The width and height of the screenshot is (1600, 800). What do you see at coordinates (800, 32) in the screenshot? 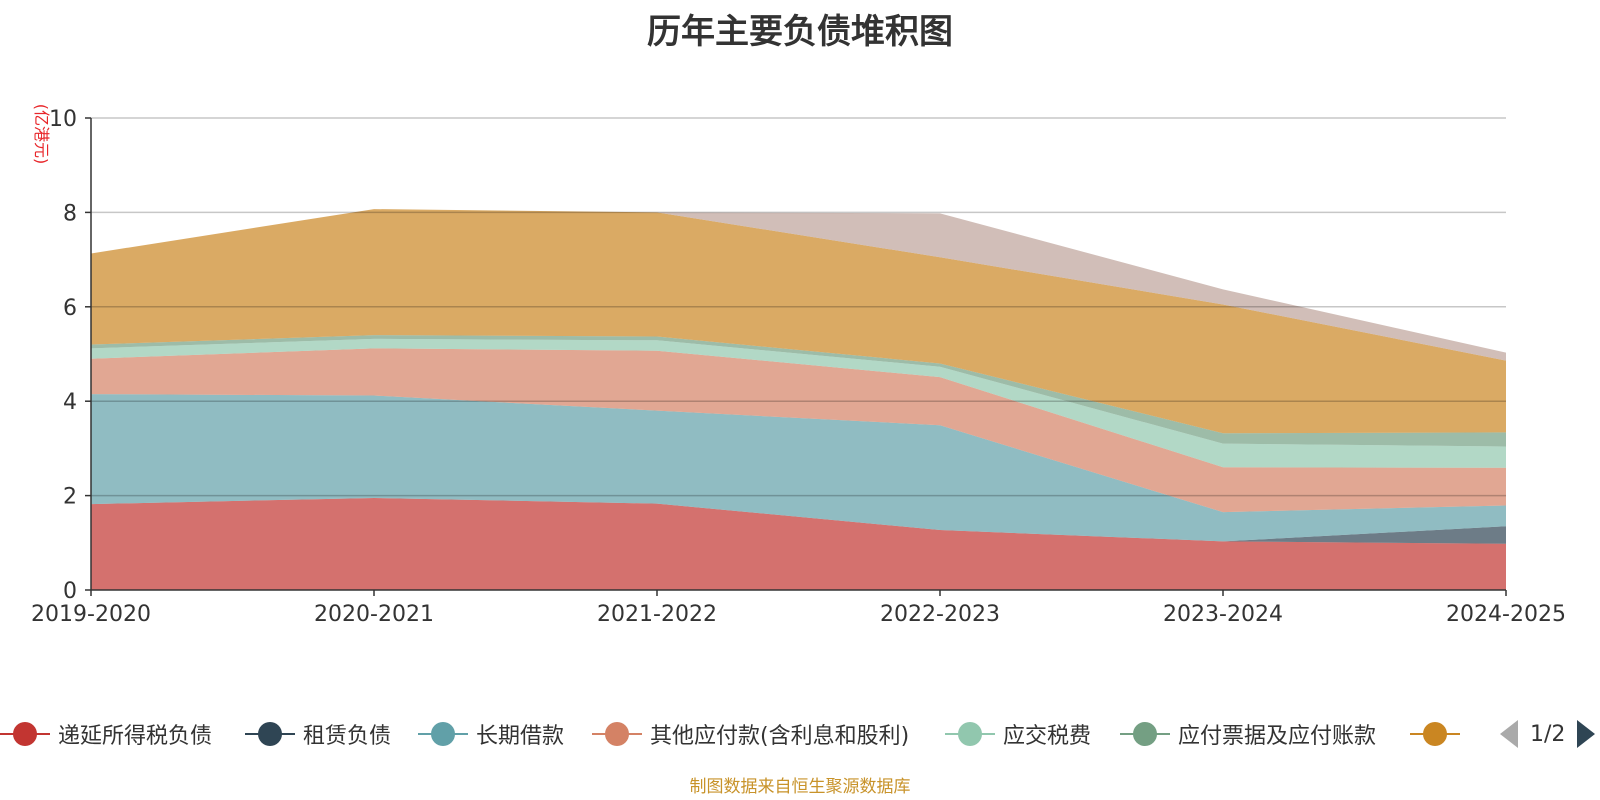
I see `chart-title: 历年主要负债堆积图` at bounding box center [800, 32].